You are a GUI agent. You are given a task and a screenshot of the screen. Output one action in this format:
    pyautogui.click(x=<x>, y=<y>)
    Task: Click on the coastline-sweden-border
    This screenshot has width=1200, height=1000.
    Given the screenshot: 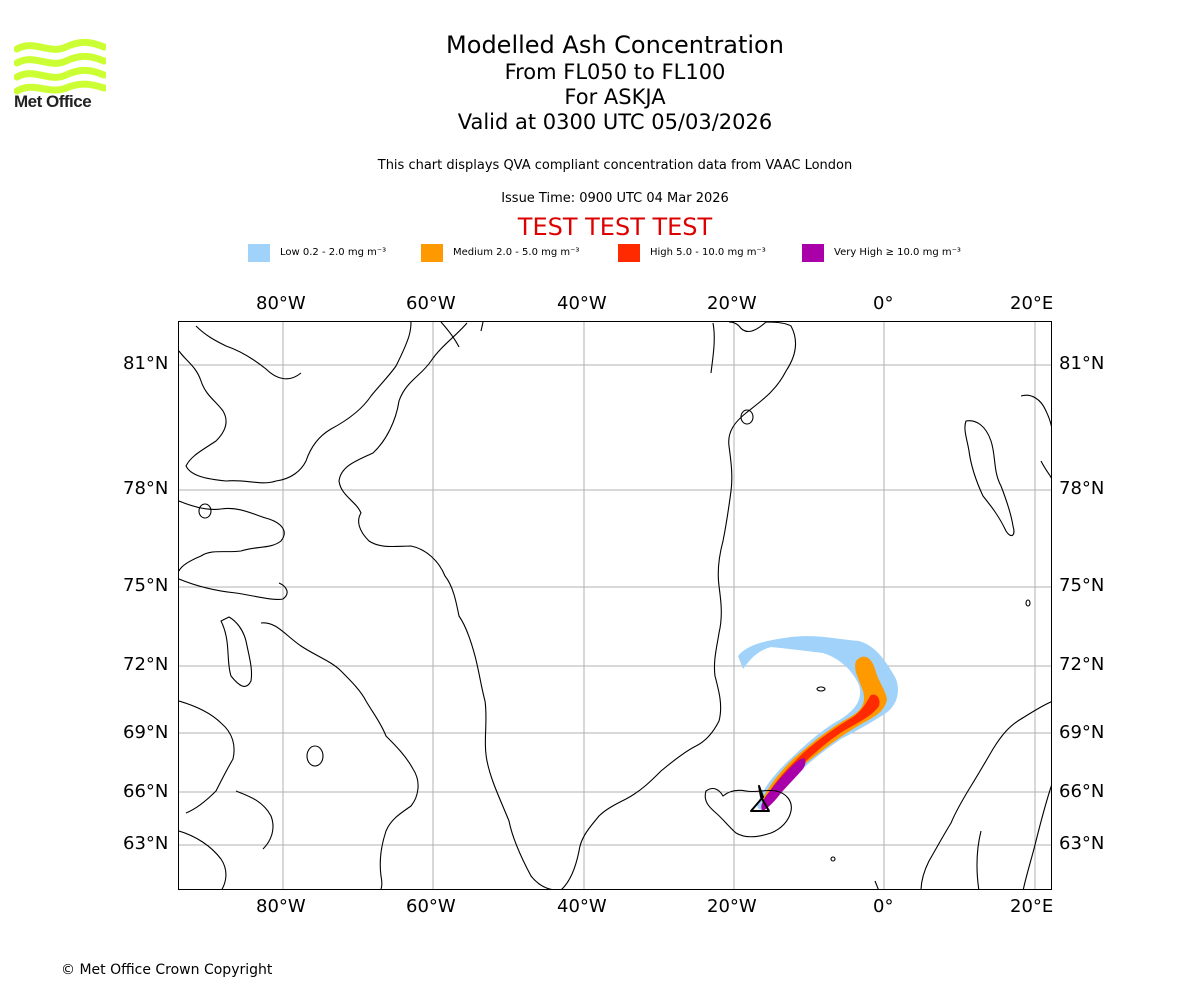 What is the action you would take?
    pyautogui.click(x=1036, y=837)
    